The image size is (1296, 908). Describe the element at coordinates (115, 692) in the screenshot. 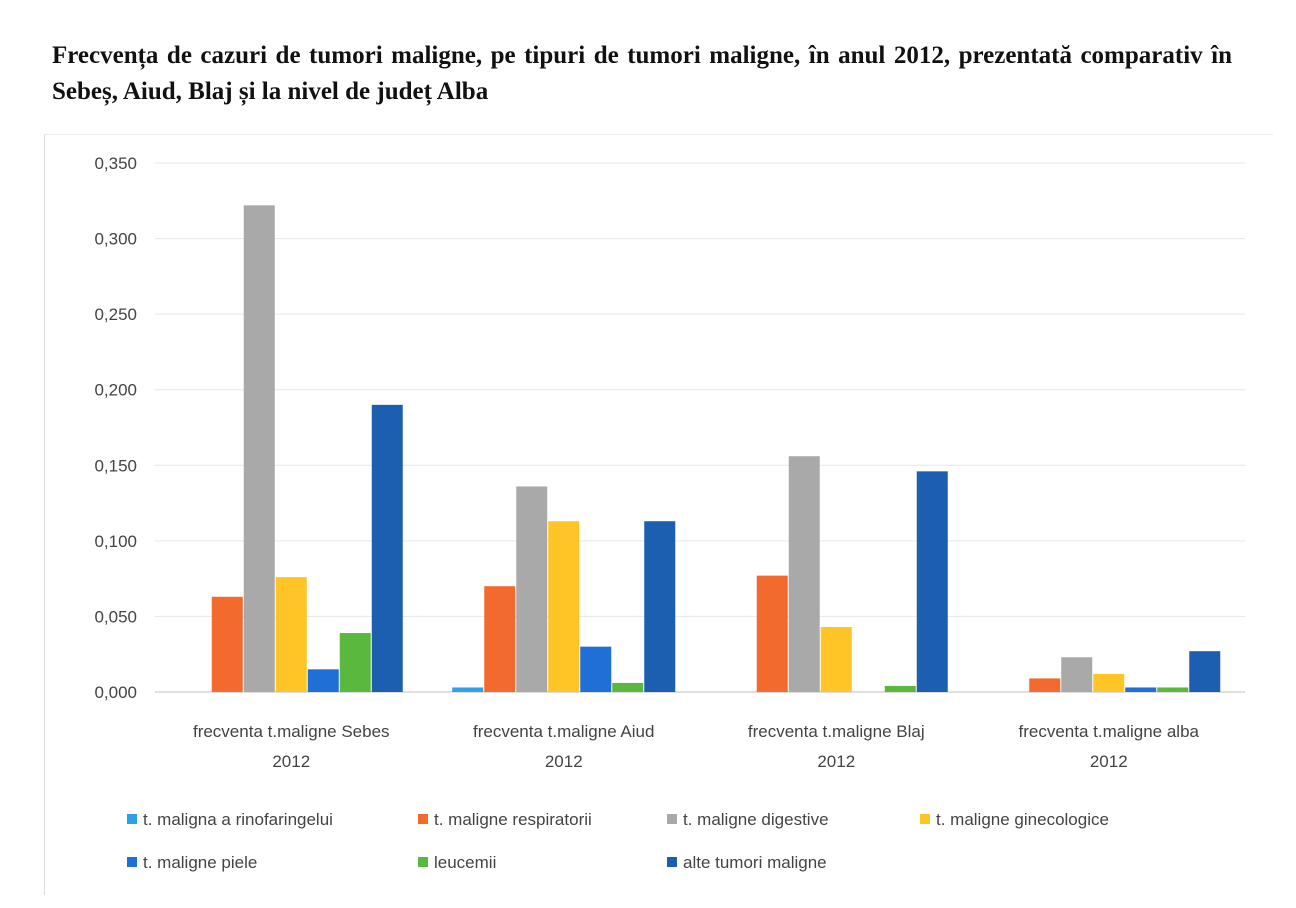

I see `y-tick-label: 0,000` at that location.